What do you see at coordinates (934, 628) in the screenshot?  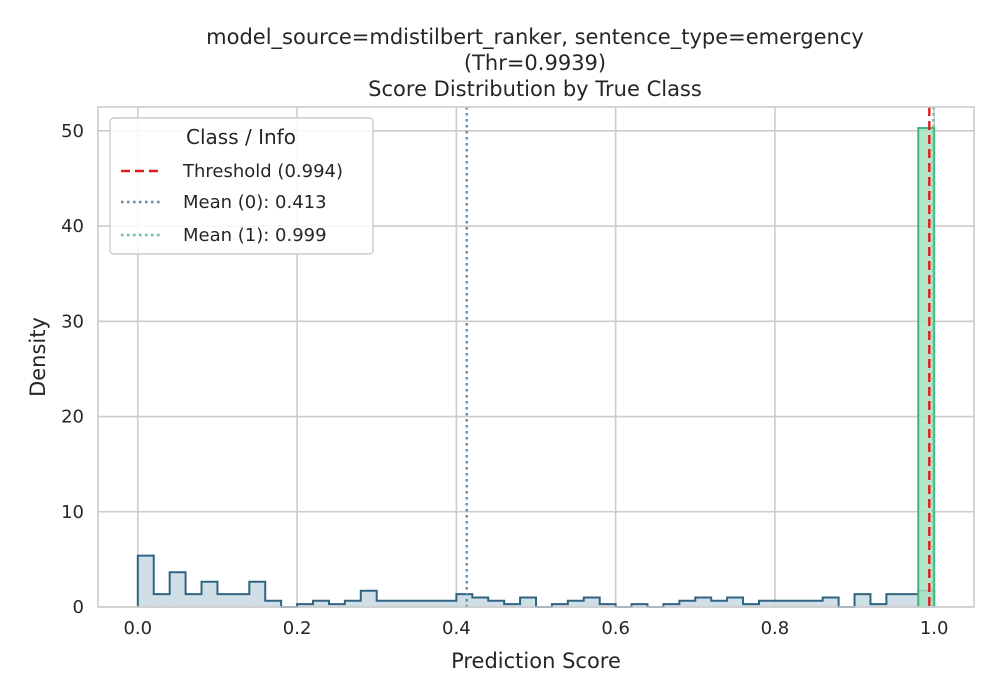 I see `x-tick-label: 1.0` at bounding box center [934, 628].